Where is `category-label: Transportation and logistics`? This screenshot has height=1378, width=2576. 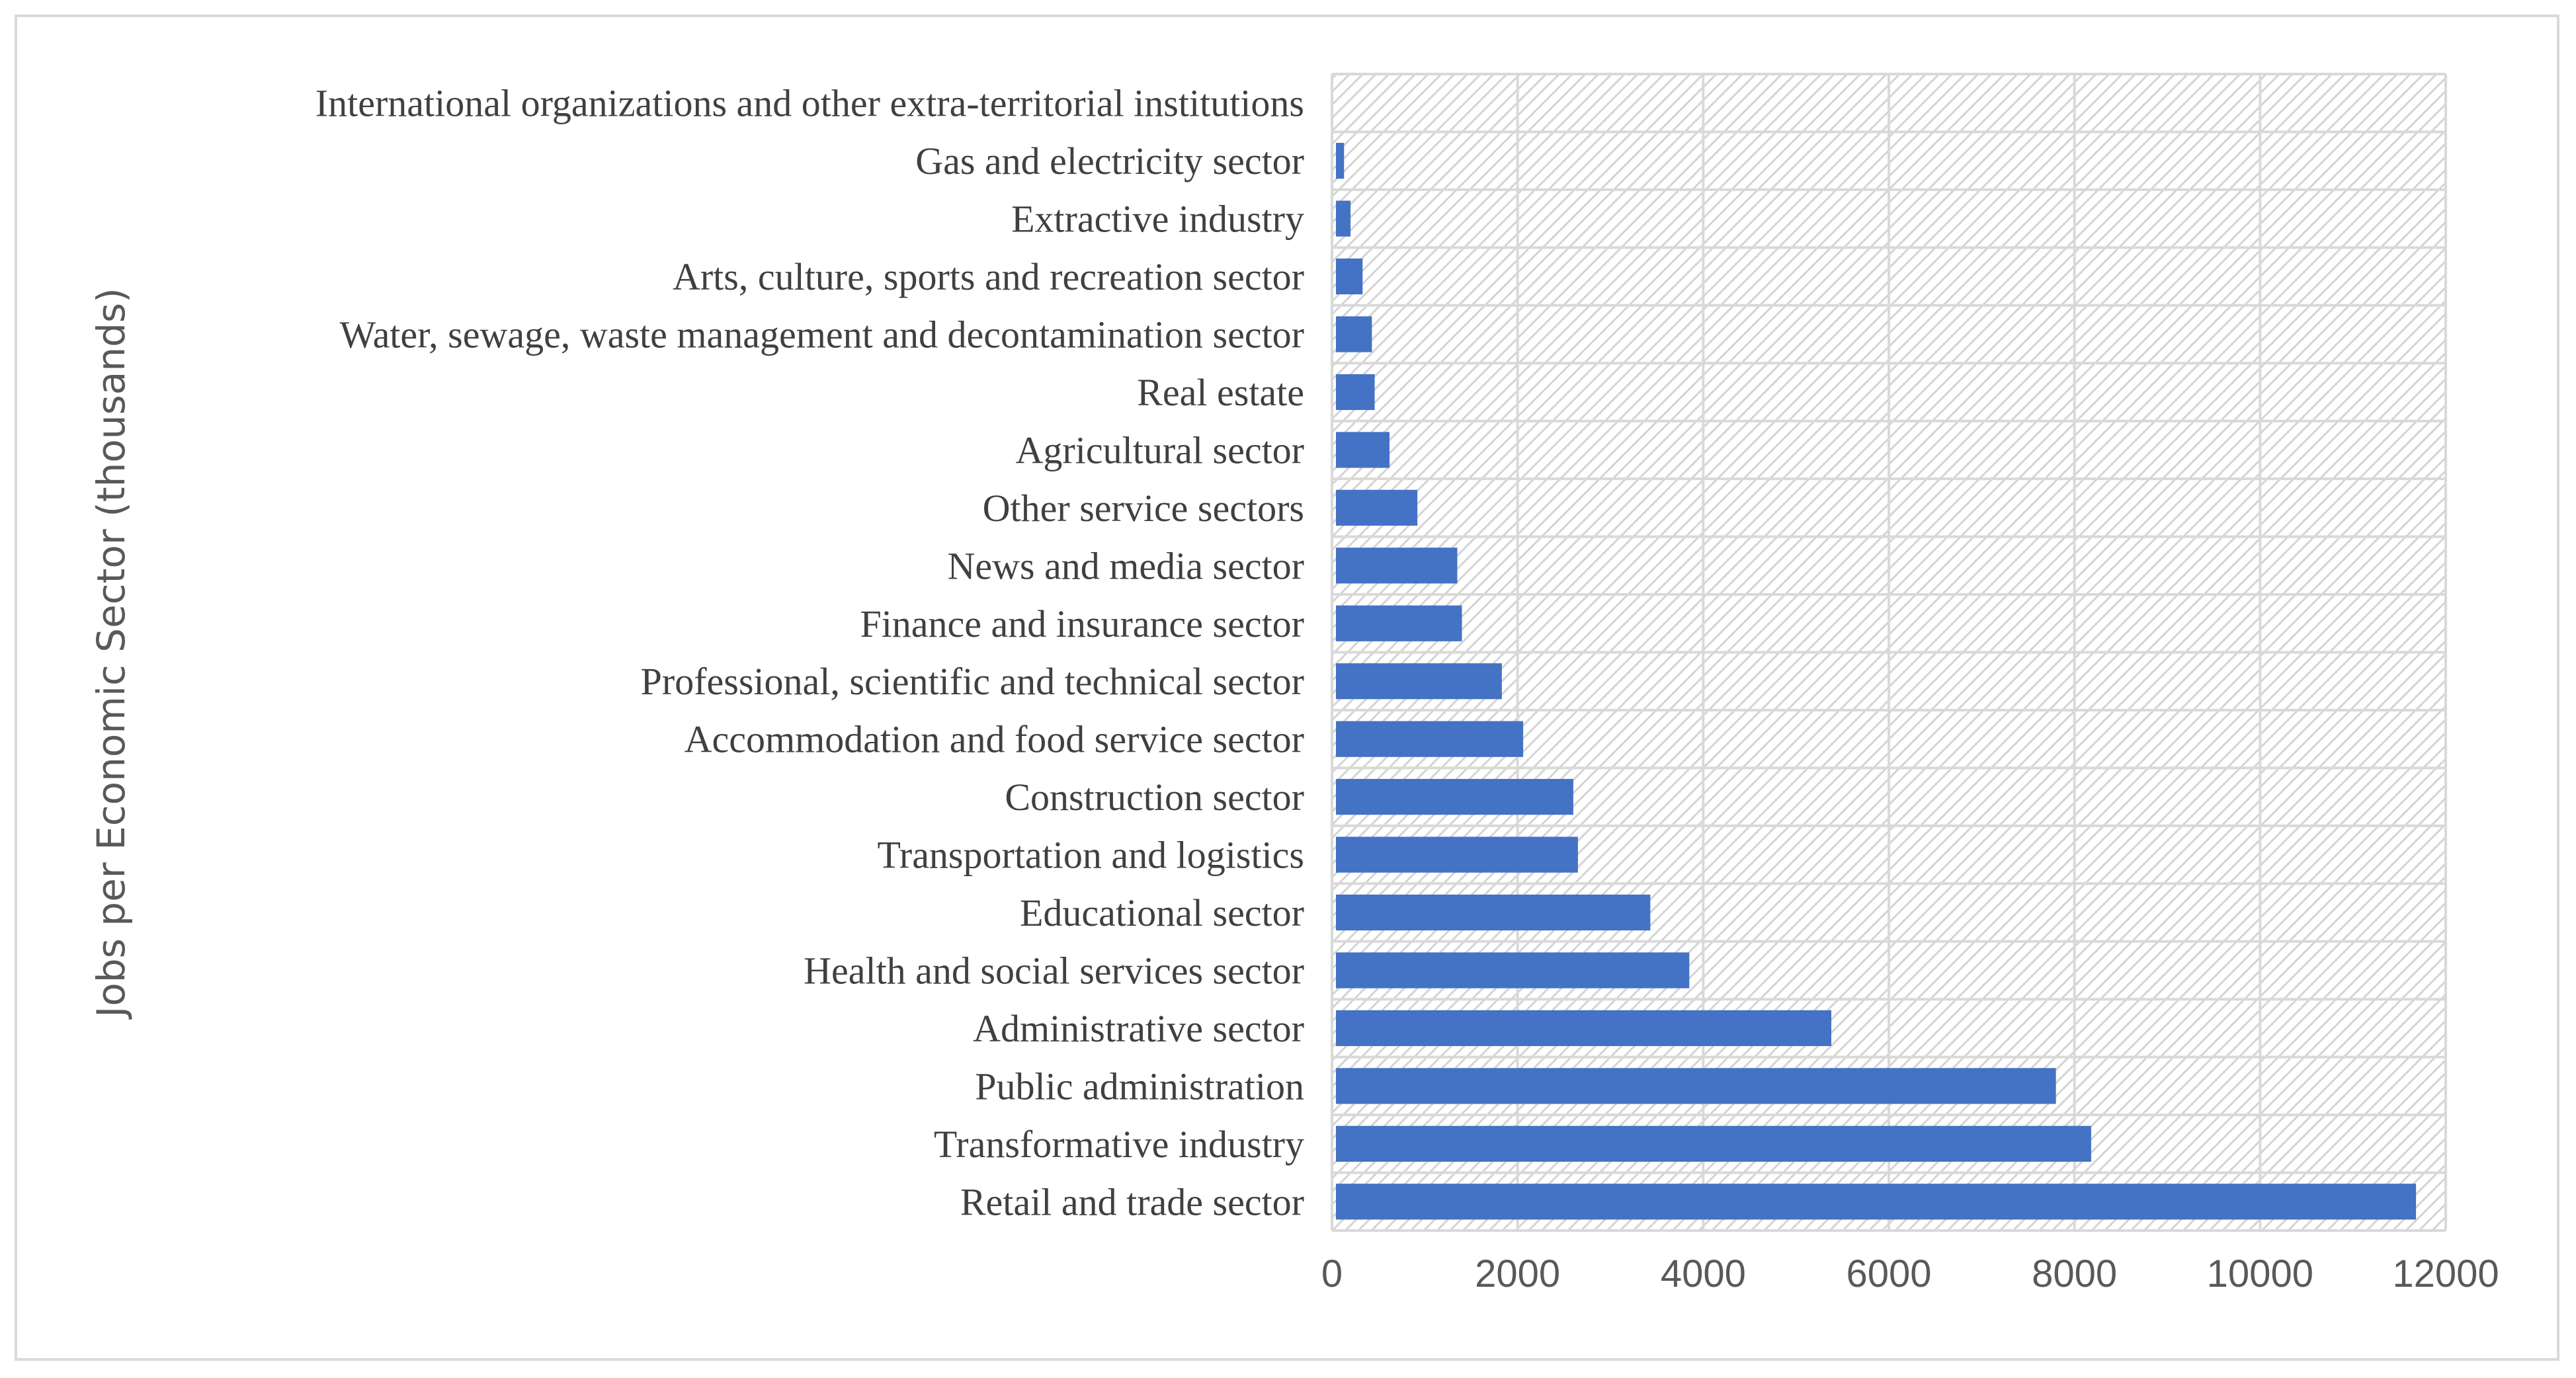
category-label: Transportation and logistics is located at coordinates (1090, 855).